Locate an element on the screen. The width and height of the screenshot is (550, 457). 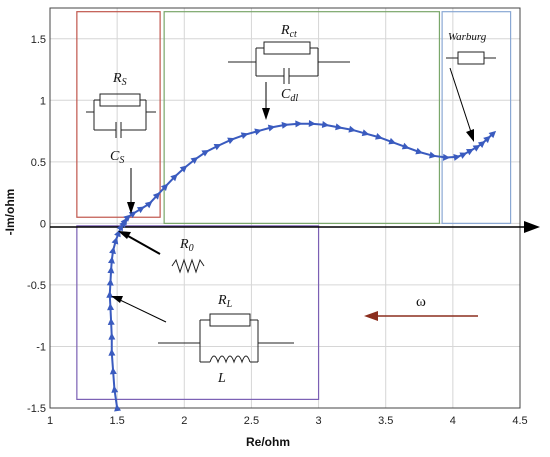
rct-label: Rct is located at coordinates (288, 31).